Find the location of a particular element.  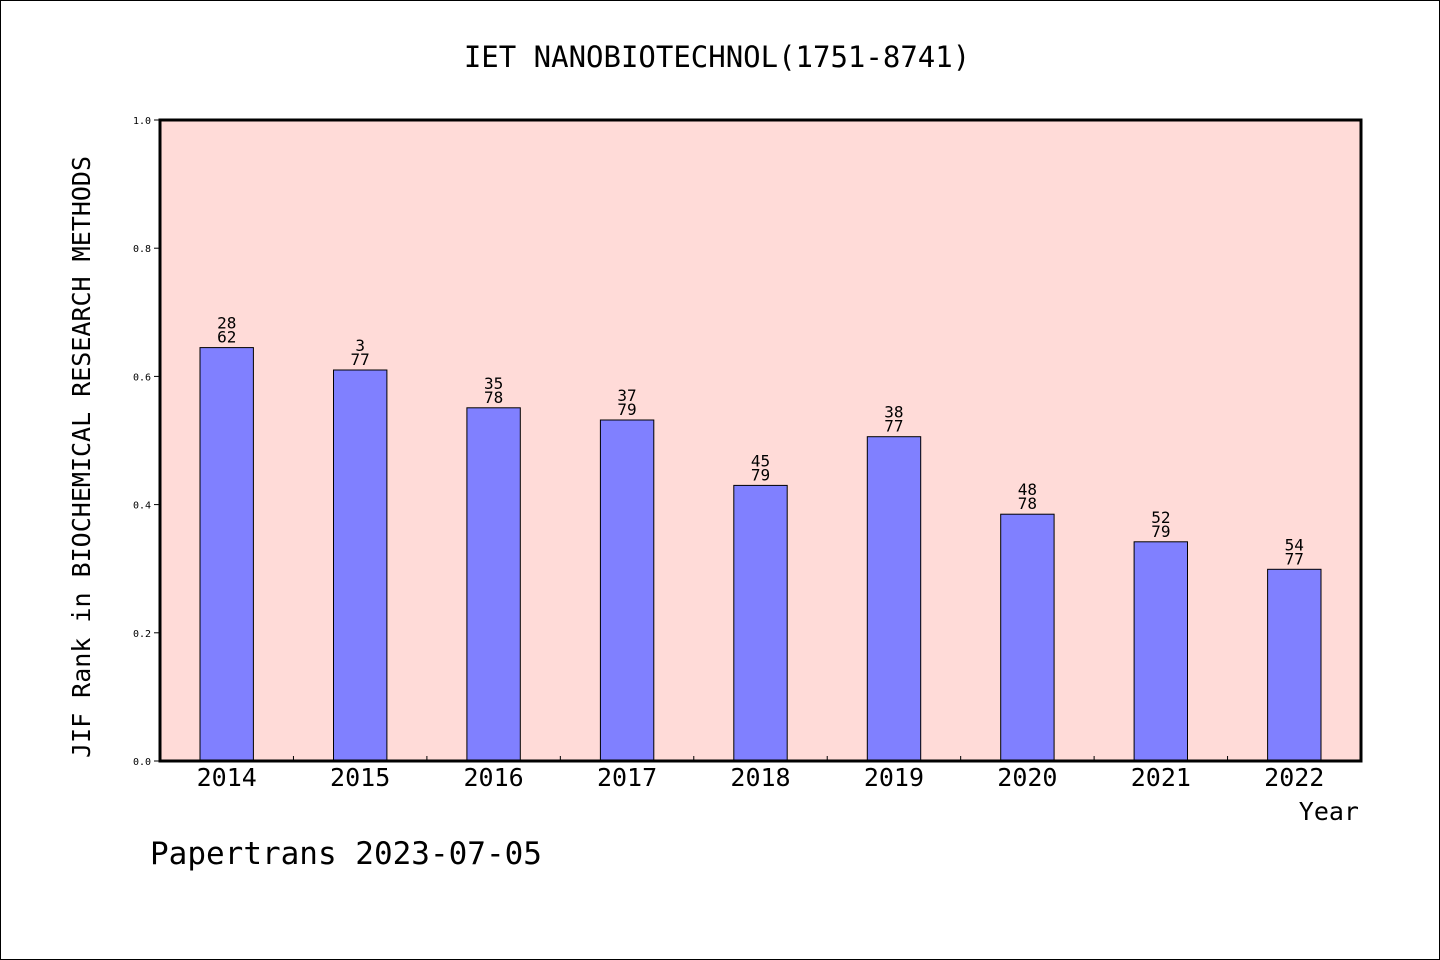

data-label-rank: 54 is located at coordinates (1294, 544).